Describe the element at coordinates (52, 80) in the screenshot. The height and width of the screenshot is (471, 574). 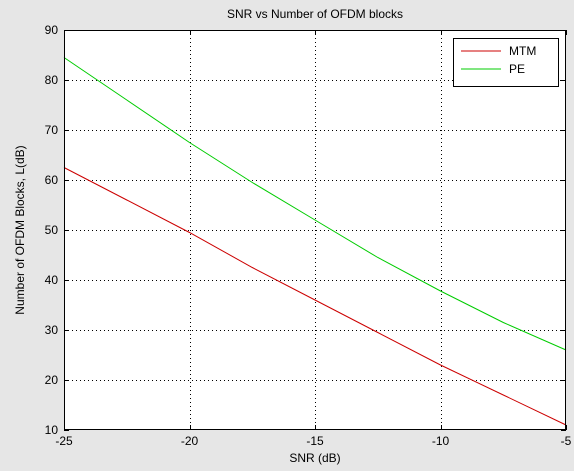
I see `y-tick-label: 80` at that location.